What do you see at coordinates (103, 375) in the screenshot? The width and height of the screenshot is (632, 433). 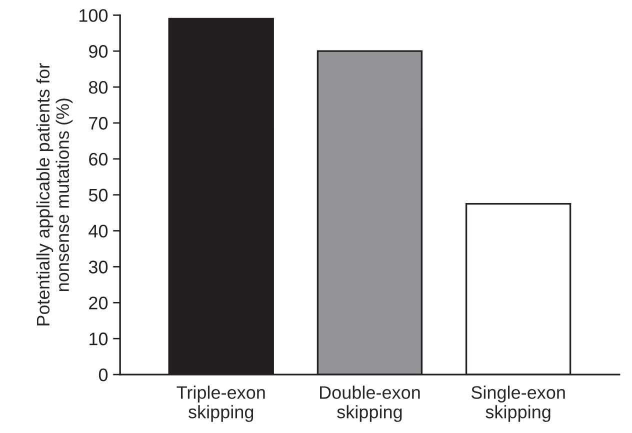 I see `y-tick-label: 0` at bounding box center [103, 375].